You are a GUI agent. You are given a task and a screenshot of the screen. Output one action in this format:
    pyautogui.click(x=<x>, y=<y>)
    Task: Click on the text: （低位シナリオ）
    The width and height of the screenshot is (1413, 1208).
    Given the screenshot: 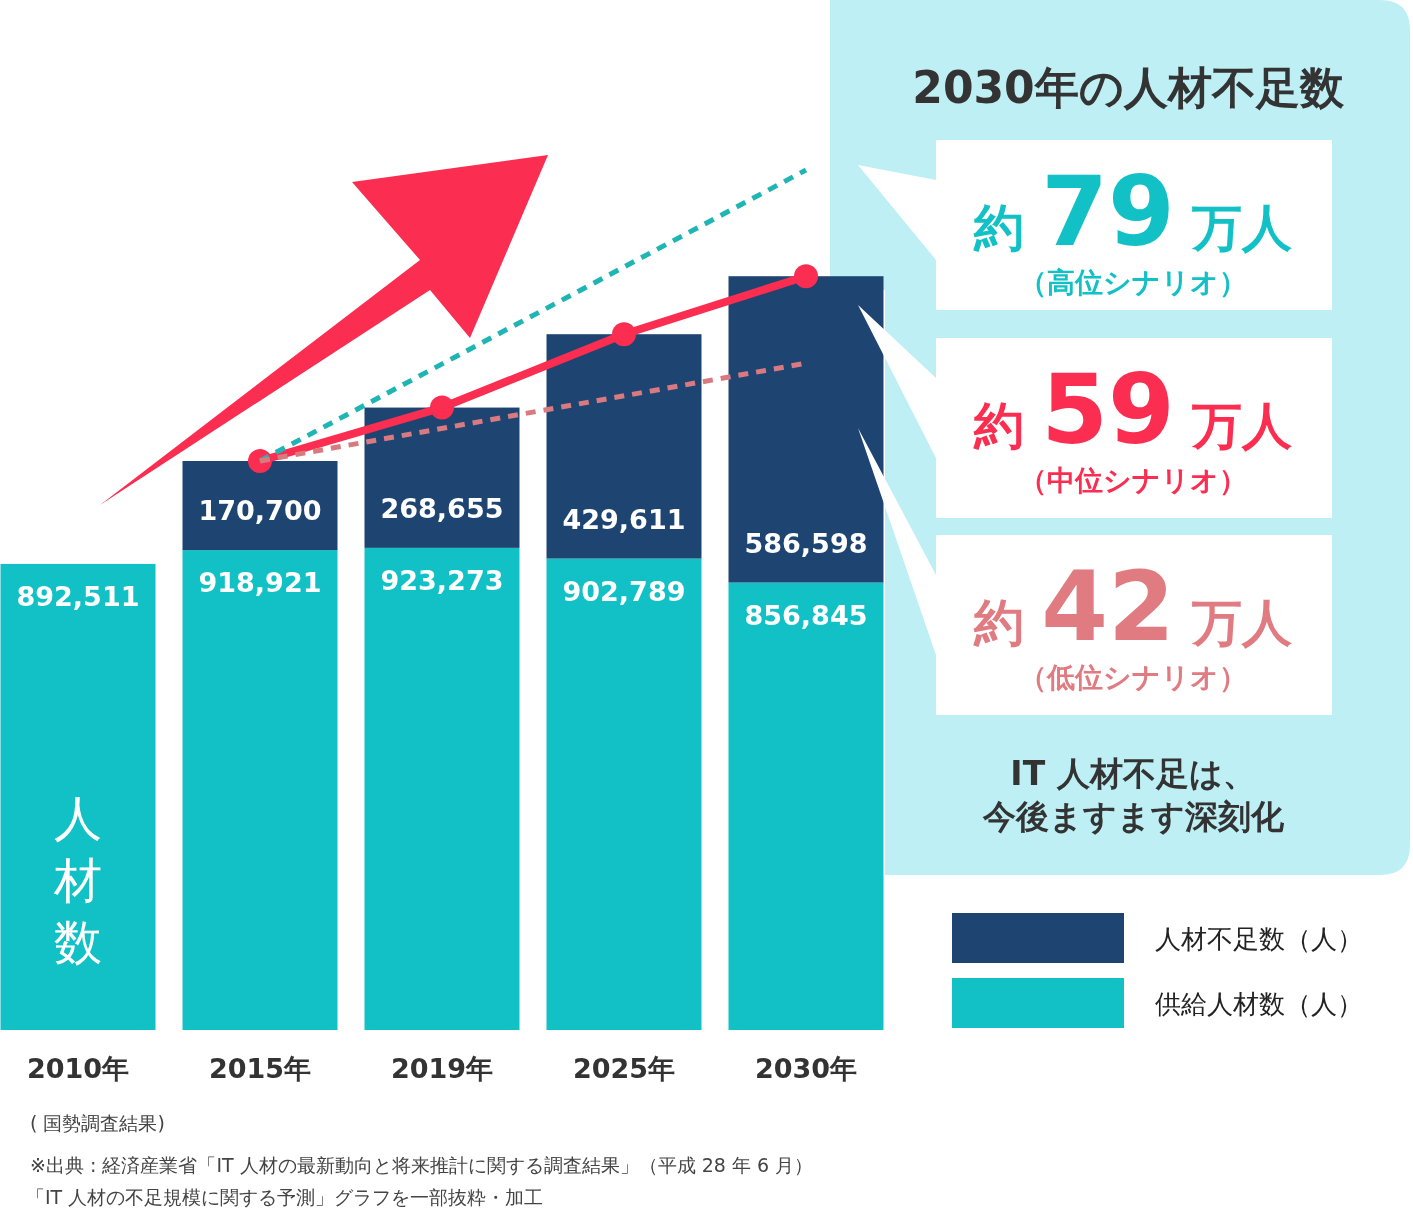 What is the action you would take?
    pyautogui.click(x=1133, y=677)
    